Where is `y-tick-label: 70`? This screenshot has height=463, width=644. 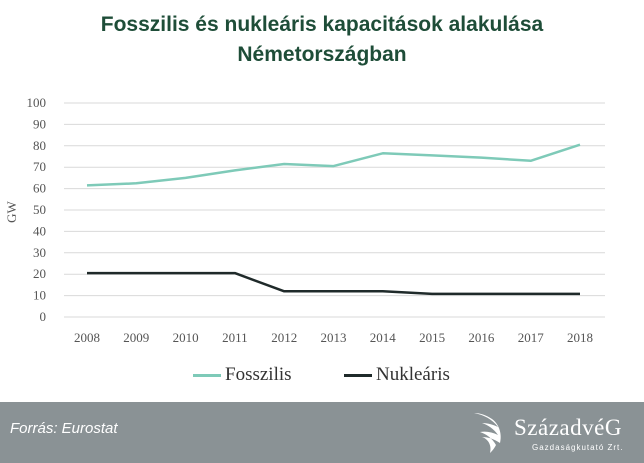
y-tick-label: 70 is located at coordinates (39, 166).